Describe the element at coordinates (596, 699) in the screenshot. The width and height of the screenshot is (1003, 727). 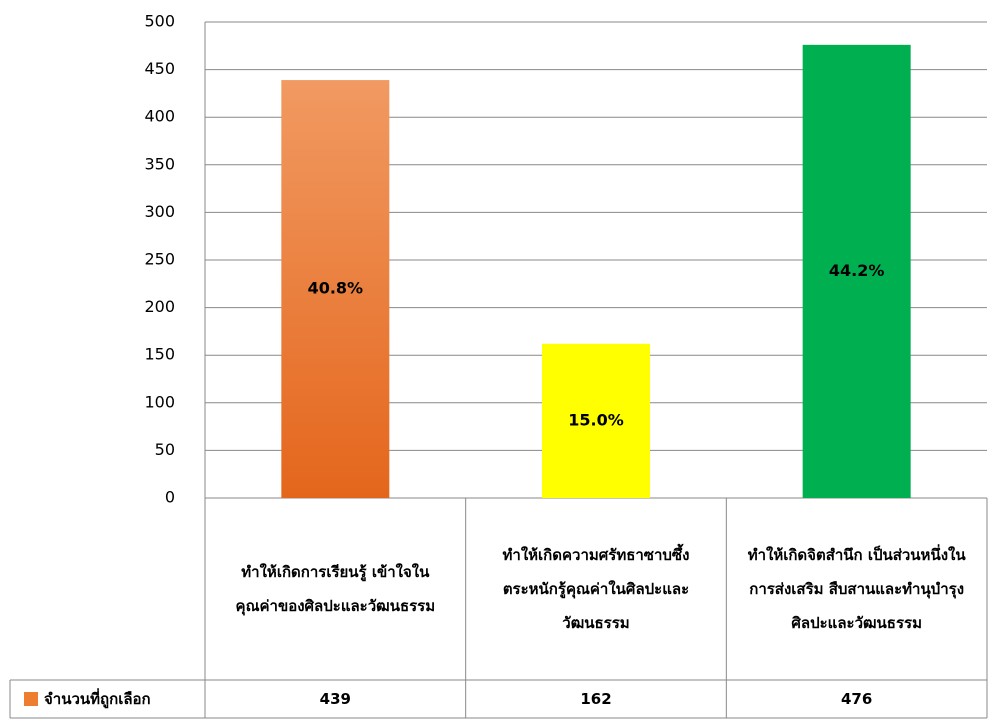
I see `table-value: 162` at that location.